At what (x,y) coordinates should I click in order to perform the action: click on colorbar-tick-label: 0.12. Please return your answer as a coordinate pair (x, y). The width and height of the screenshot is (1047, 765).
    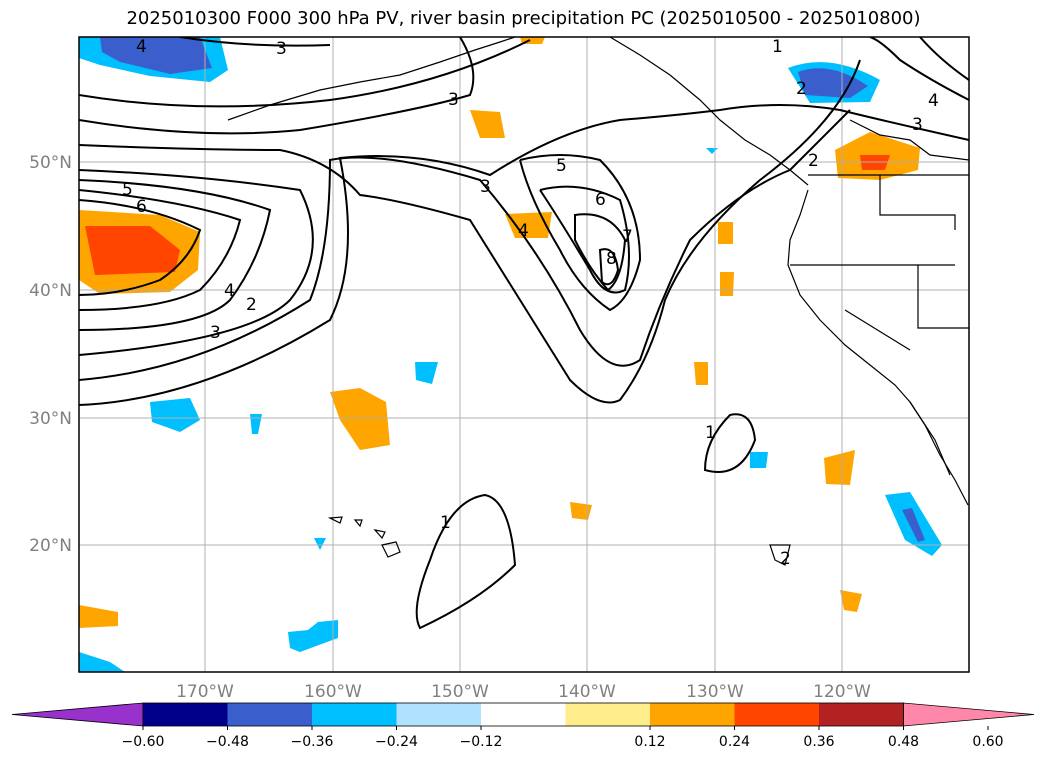
    Looking at the image, I should click on (649, 742).